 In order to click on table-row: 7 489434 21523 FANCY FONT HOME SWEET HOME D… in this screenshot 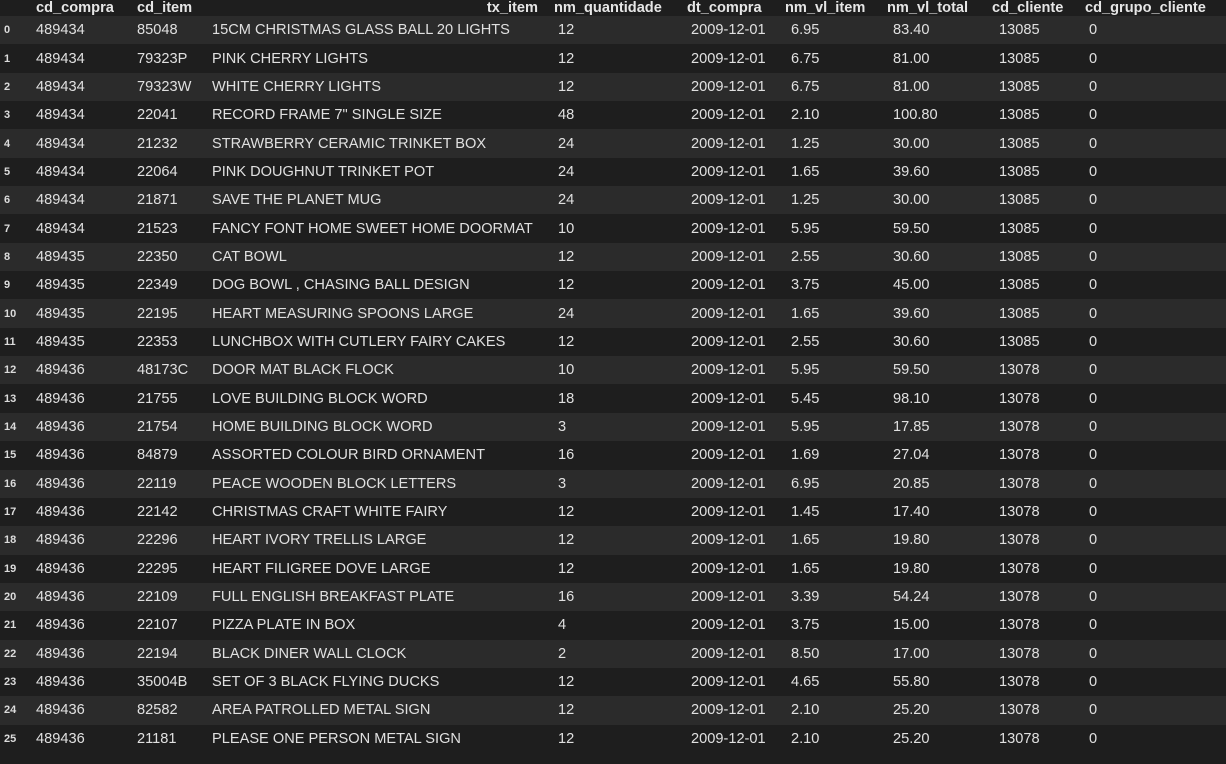, I will do `click(613, 228)`.